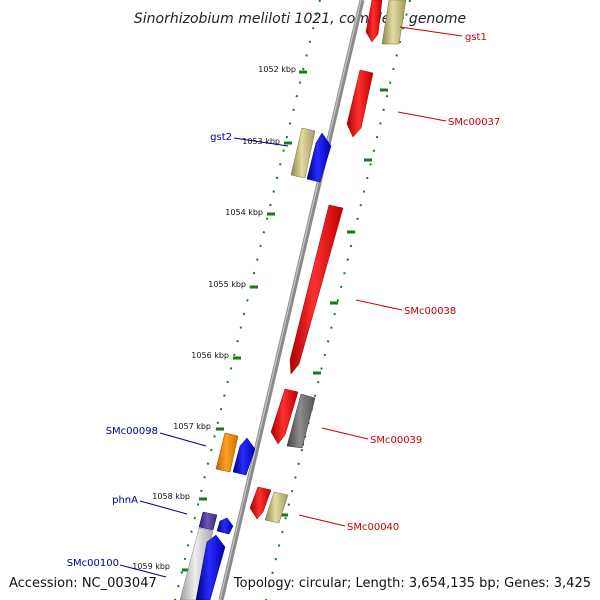 Image resolution: width=600 pixels, height=600 pixels. What do you see at coordinates (183, 439) in the screenshot?
I see `leader-smc00098` at bounding box center [183, 439].